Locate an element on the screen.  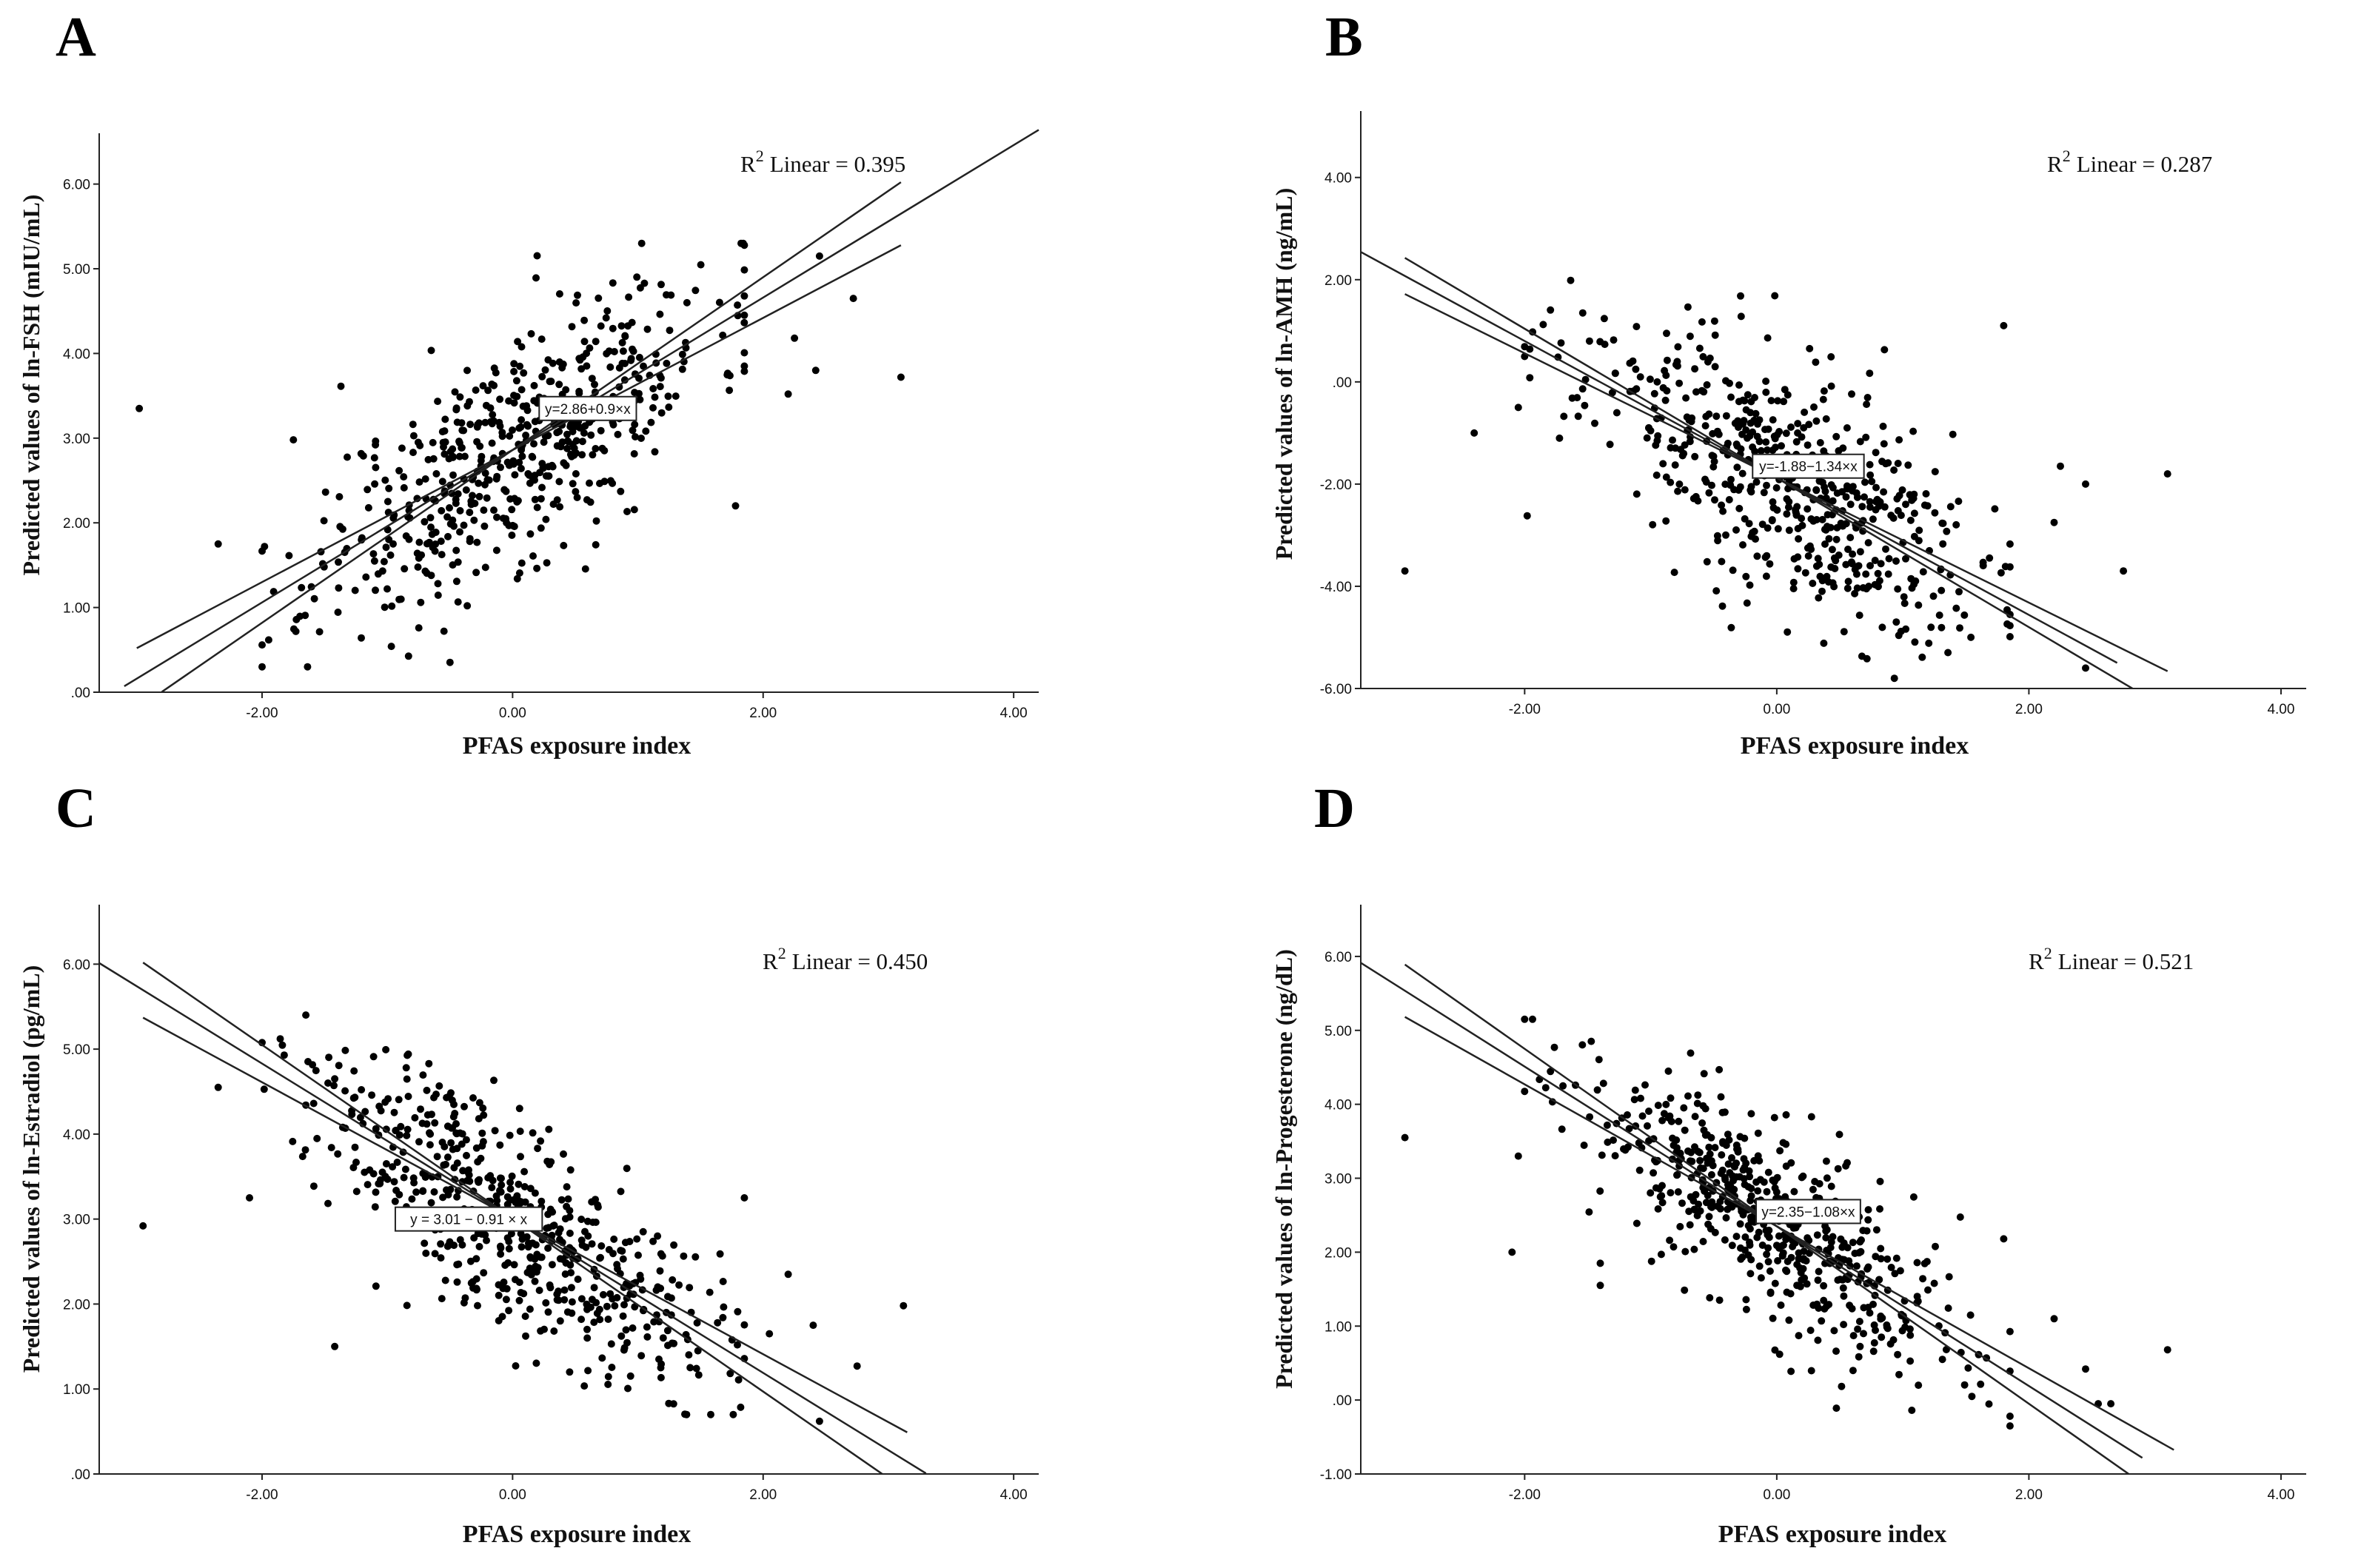
r2-value-c: Linear = 0.450 is located at coordinates (860, 961).